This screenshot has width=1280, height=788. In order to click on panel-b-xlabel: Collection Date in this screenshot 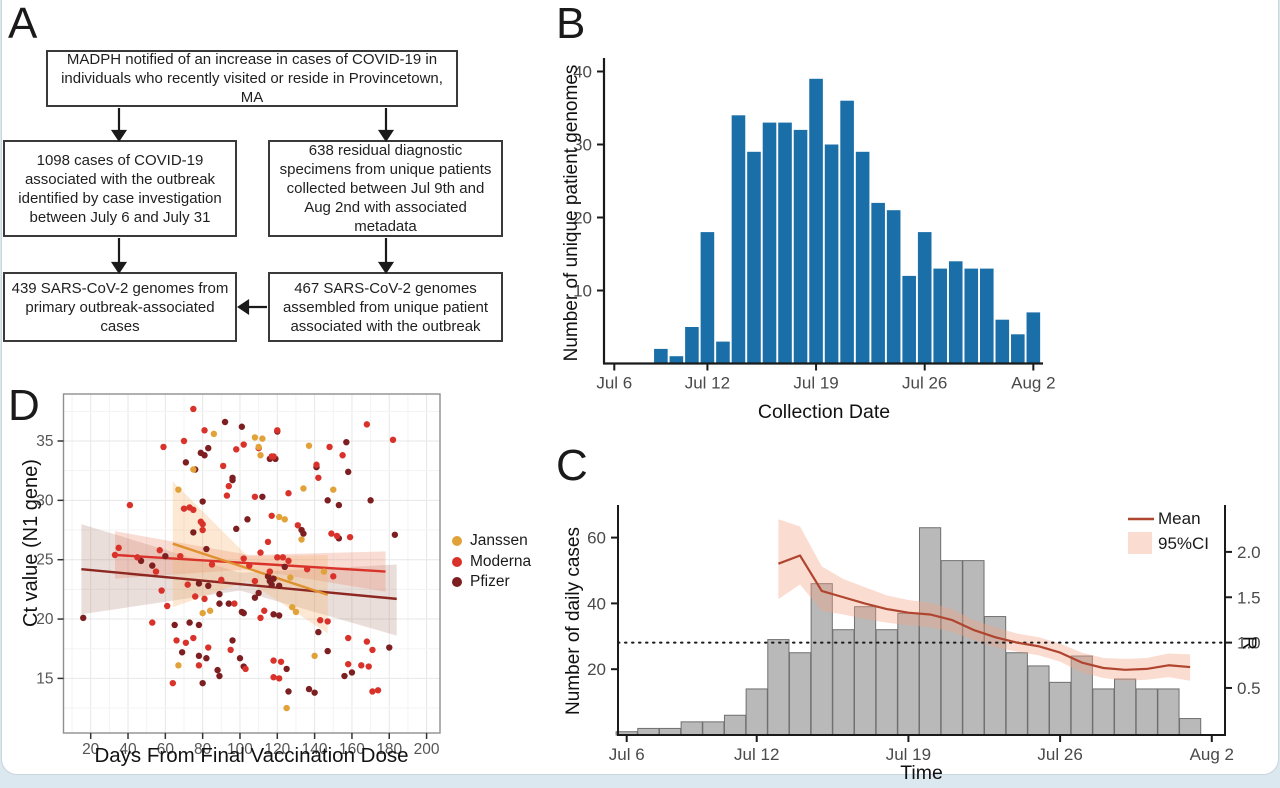, I will do `click(824, 412)`.